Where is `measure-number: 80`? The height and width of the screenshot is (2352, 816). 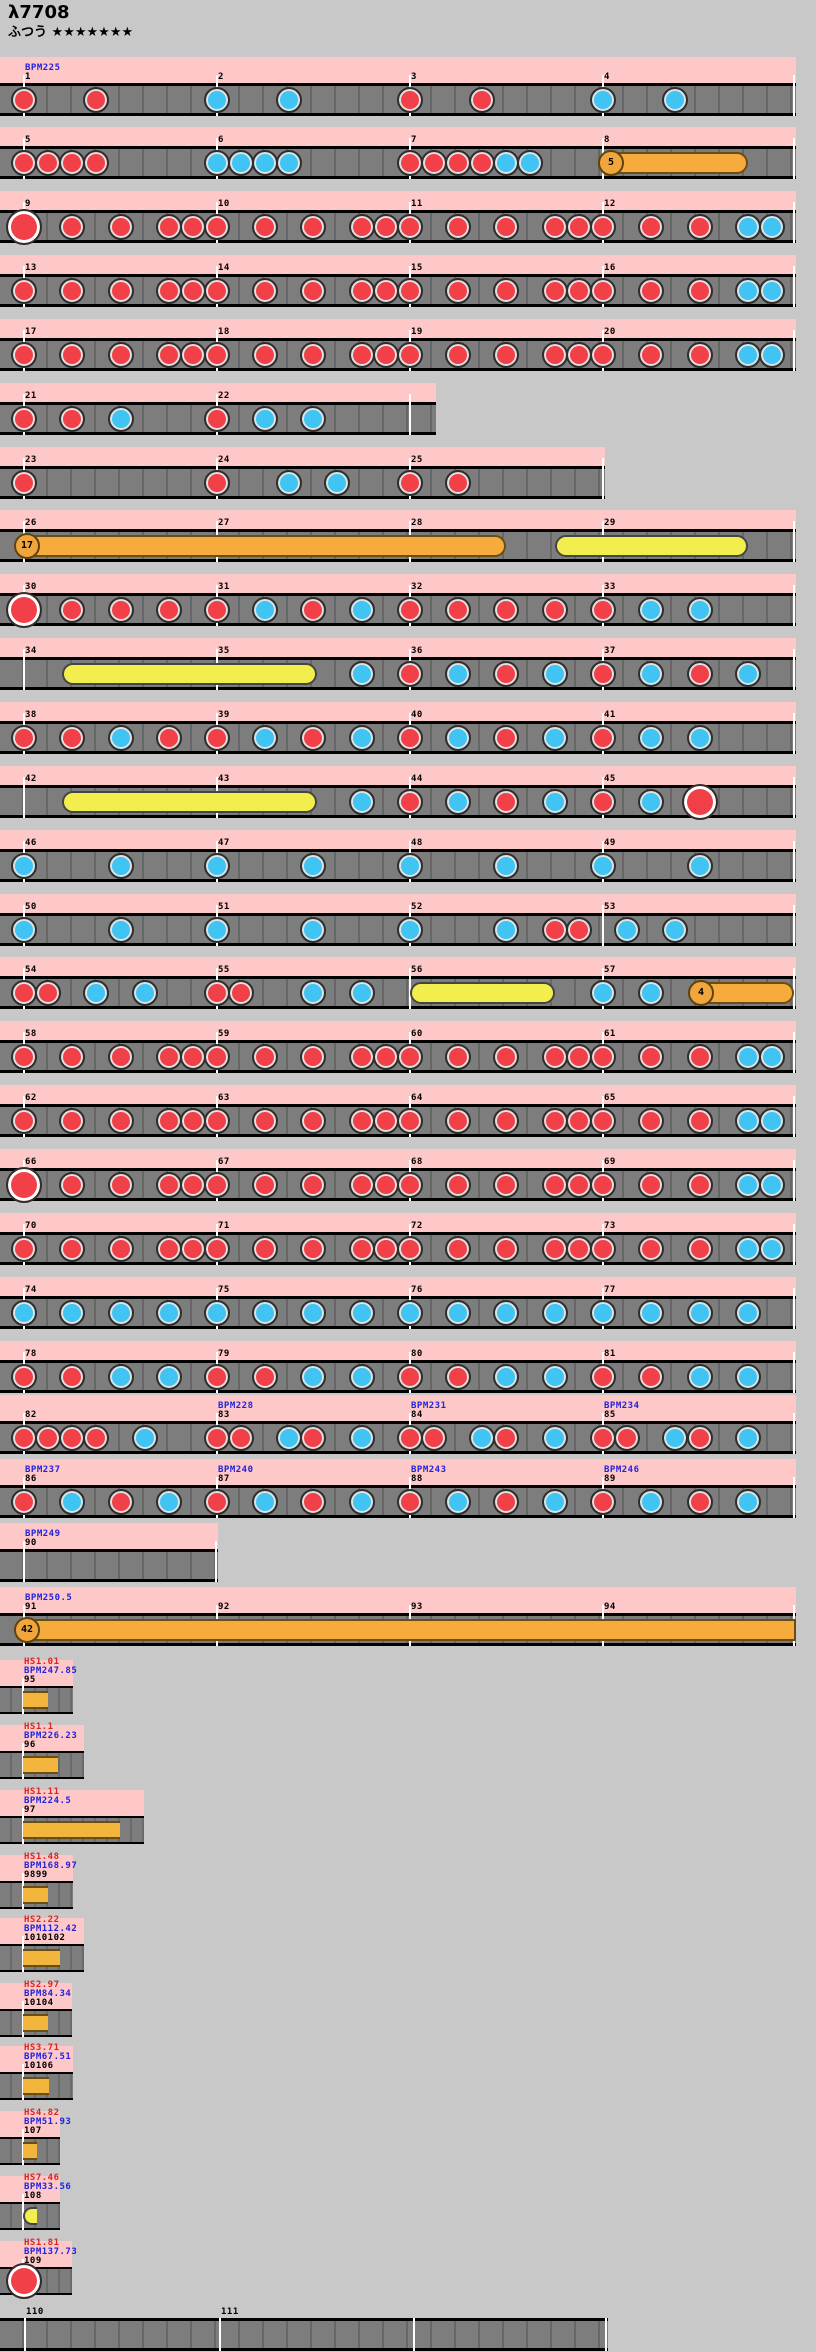 measure-number: 80 is located at coordinates (417, 1354).